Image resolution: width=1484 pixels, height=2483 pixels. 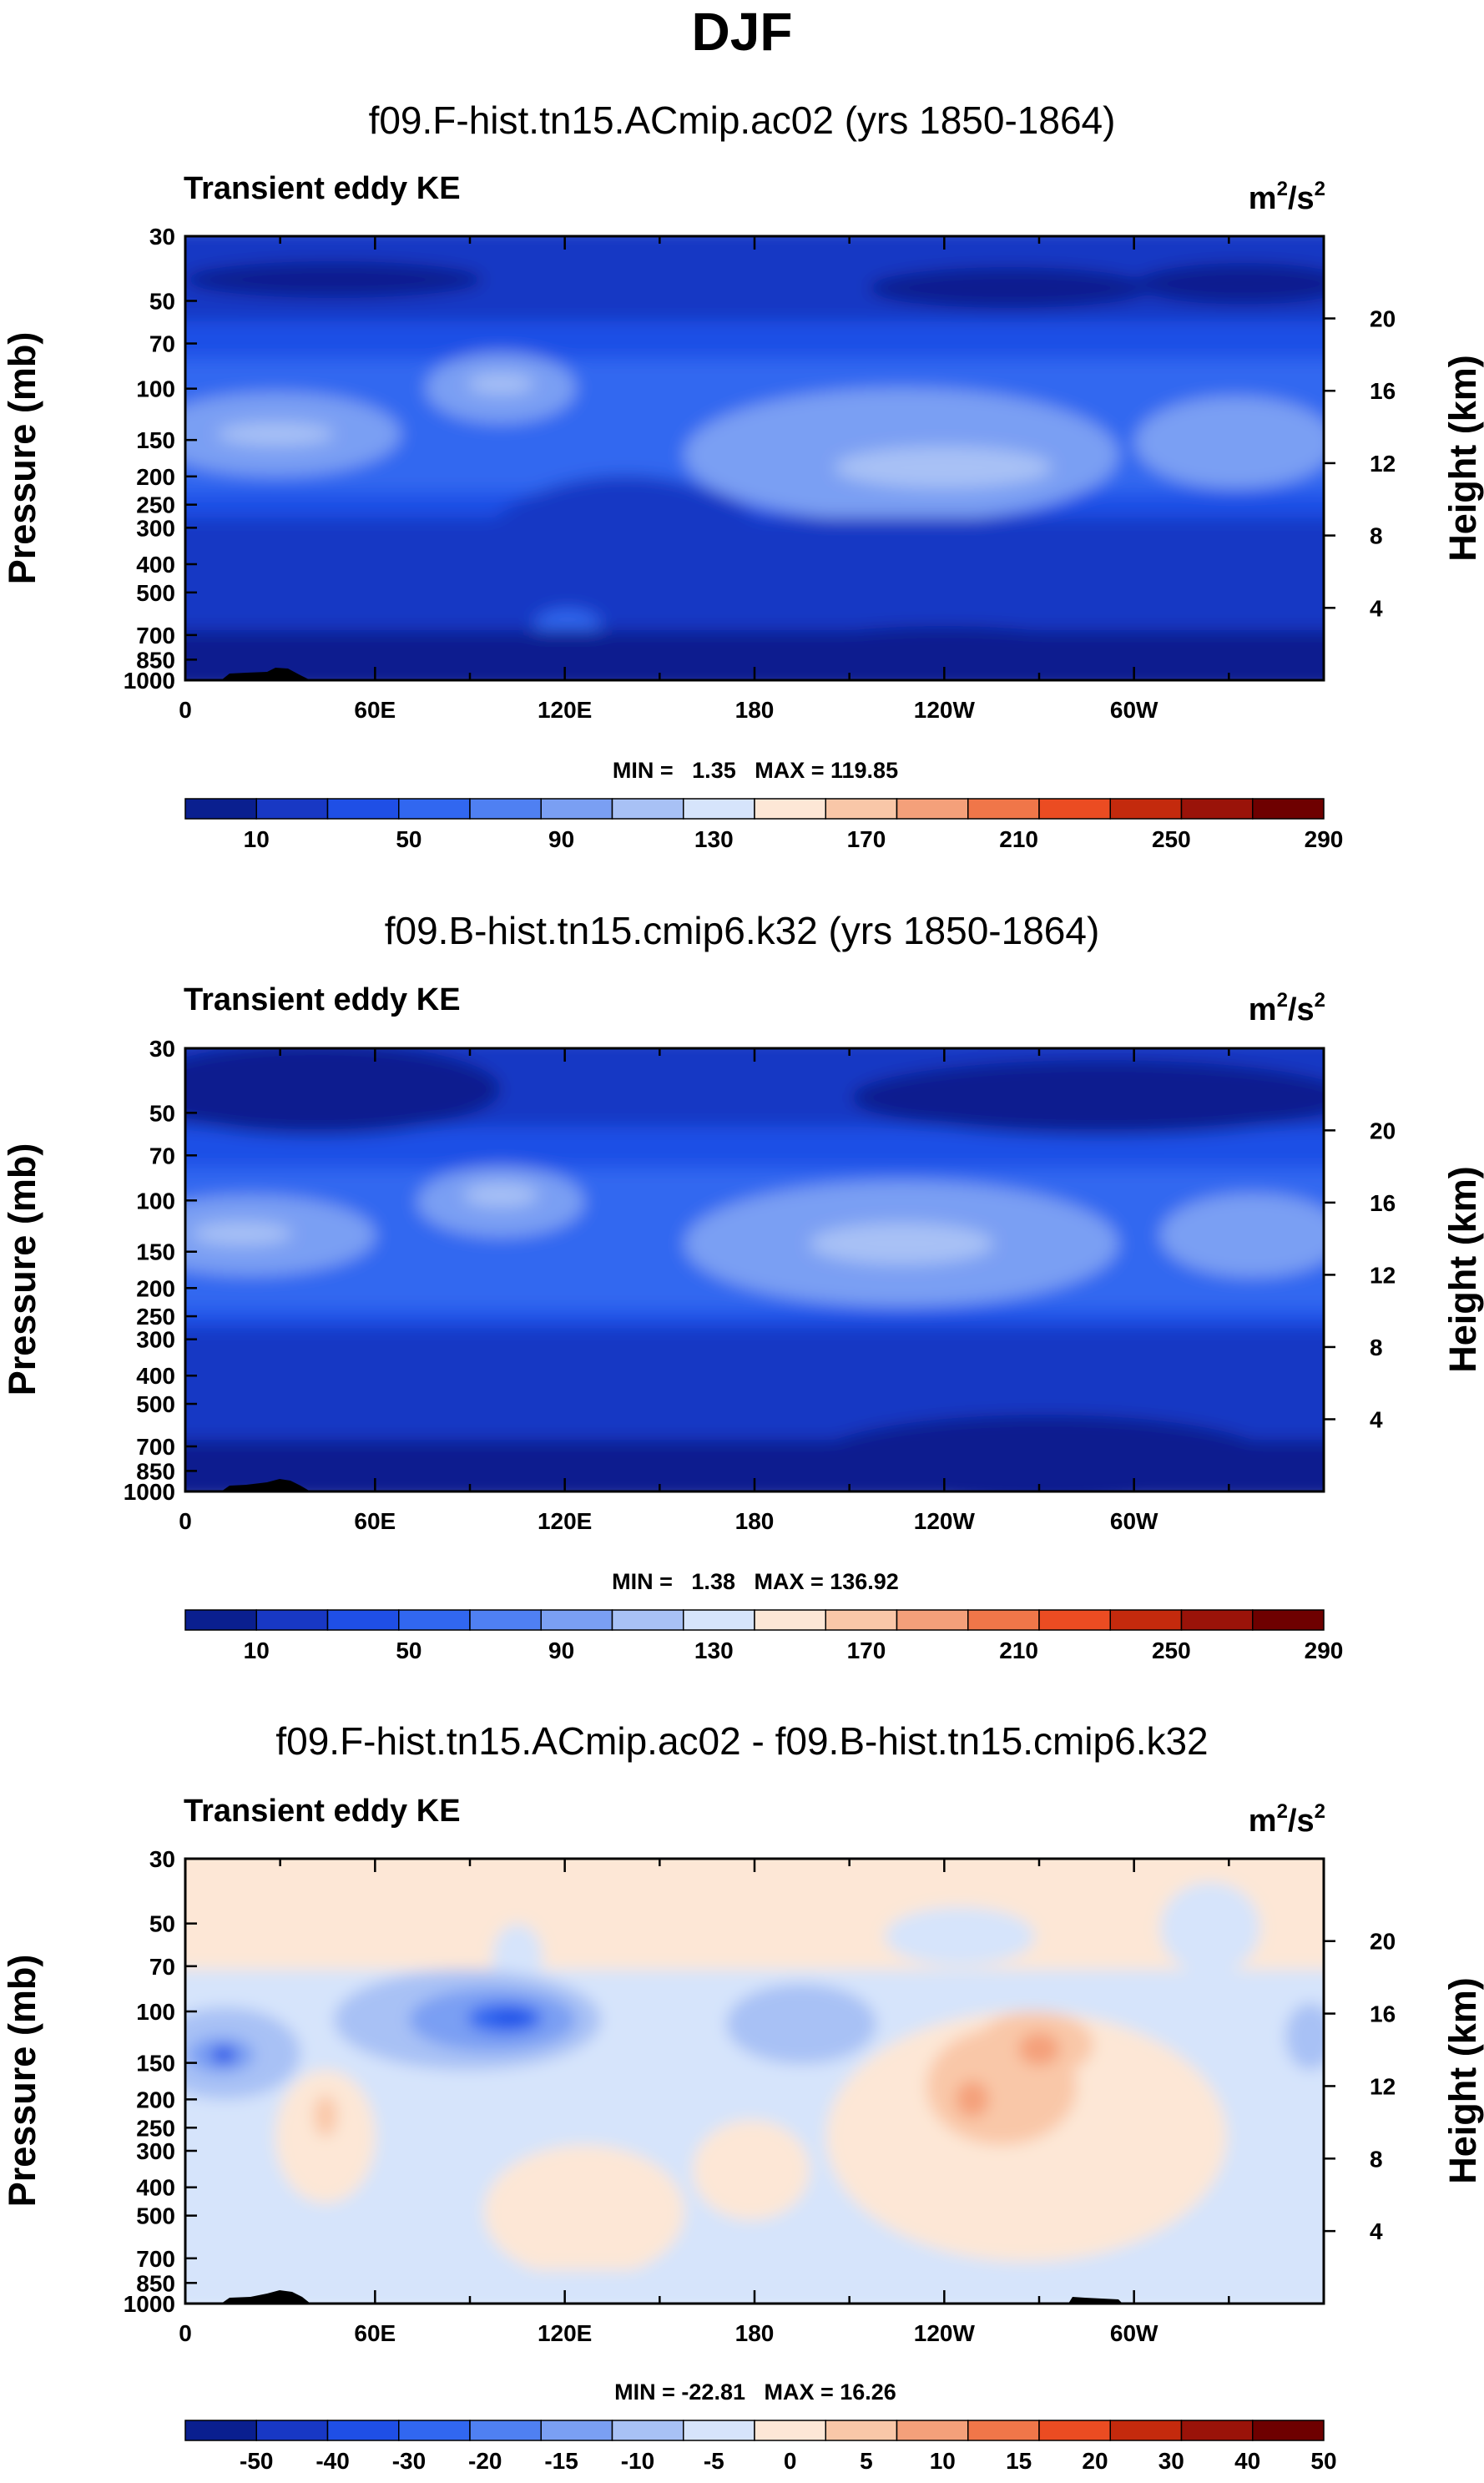 What do you see at coordinates (155, 565) in the screenshot?
I see `panel-1-ytick-label: 400` at bounding box center [155, 565].